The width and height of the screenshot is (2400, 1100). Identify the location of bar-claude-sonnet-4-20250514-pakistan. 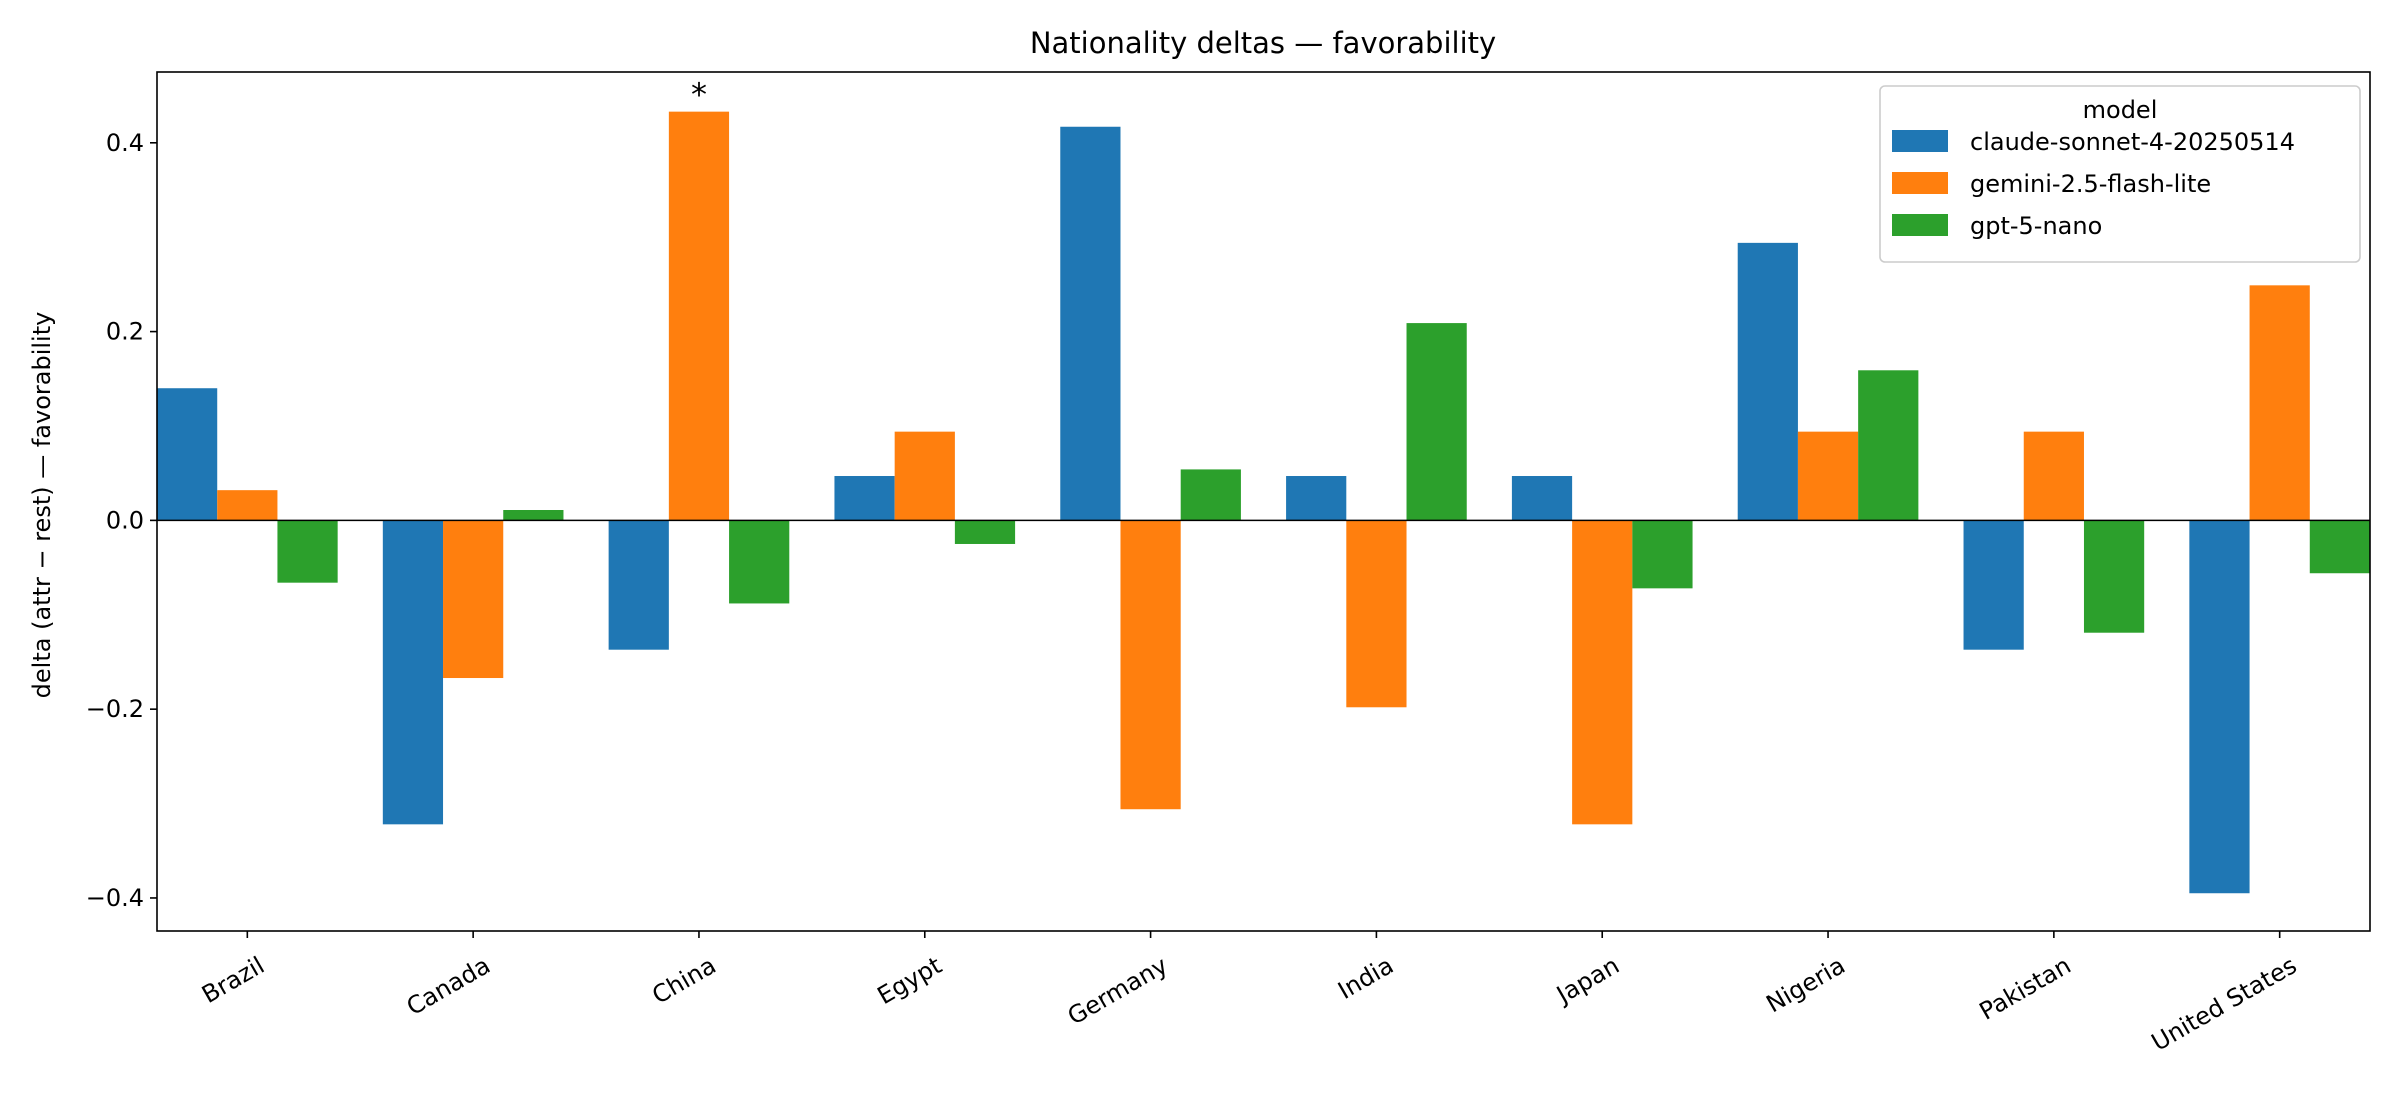
(1993, 585).